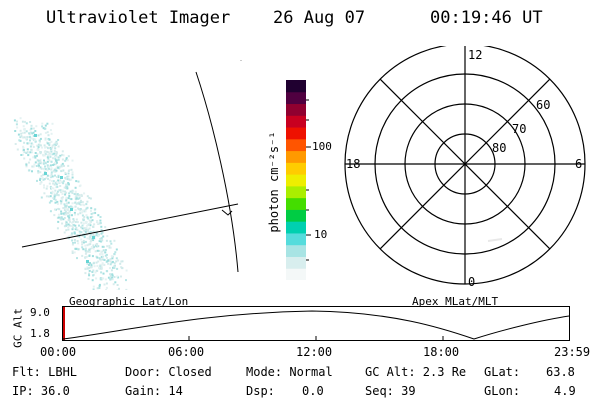 The height and width of the screenshot is (400, 600). I want to click on polar-label-6: 6, so click(578, 164).